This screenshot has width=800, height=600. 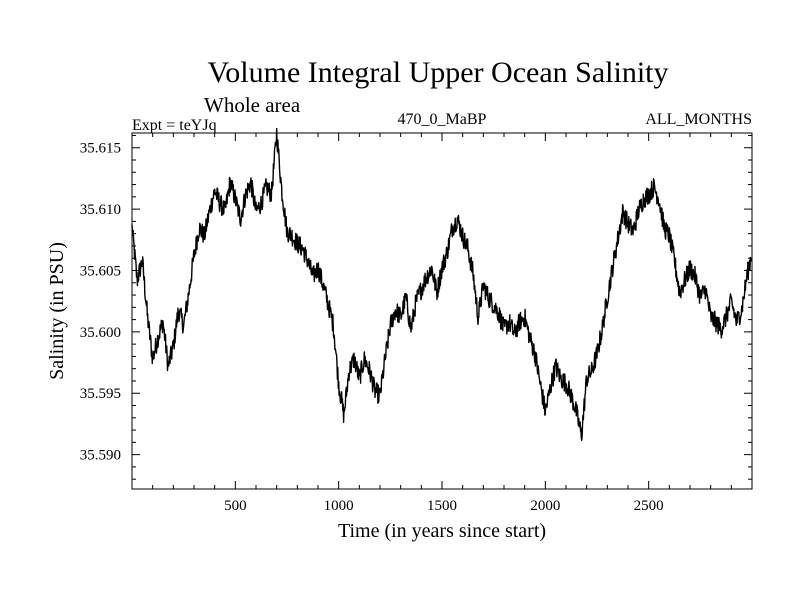 I want to click on chart-subtitle: Whole area, so click(x=252, y=105).